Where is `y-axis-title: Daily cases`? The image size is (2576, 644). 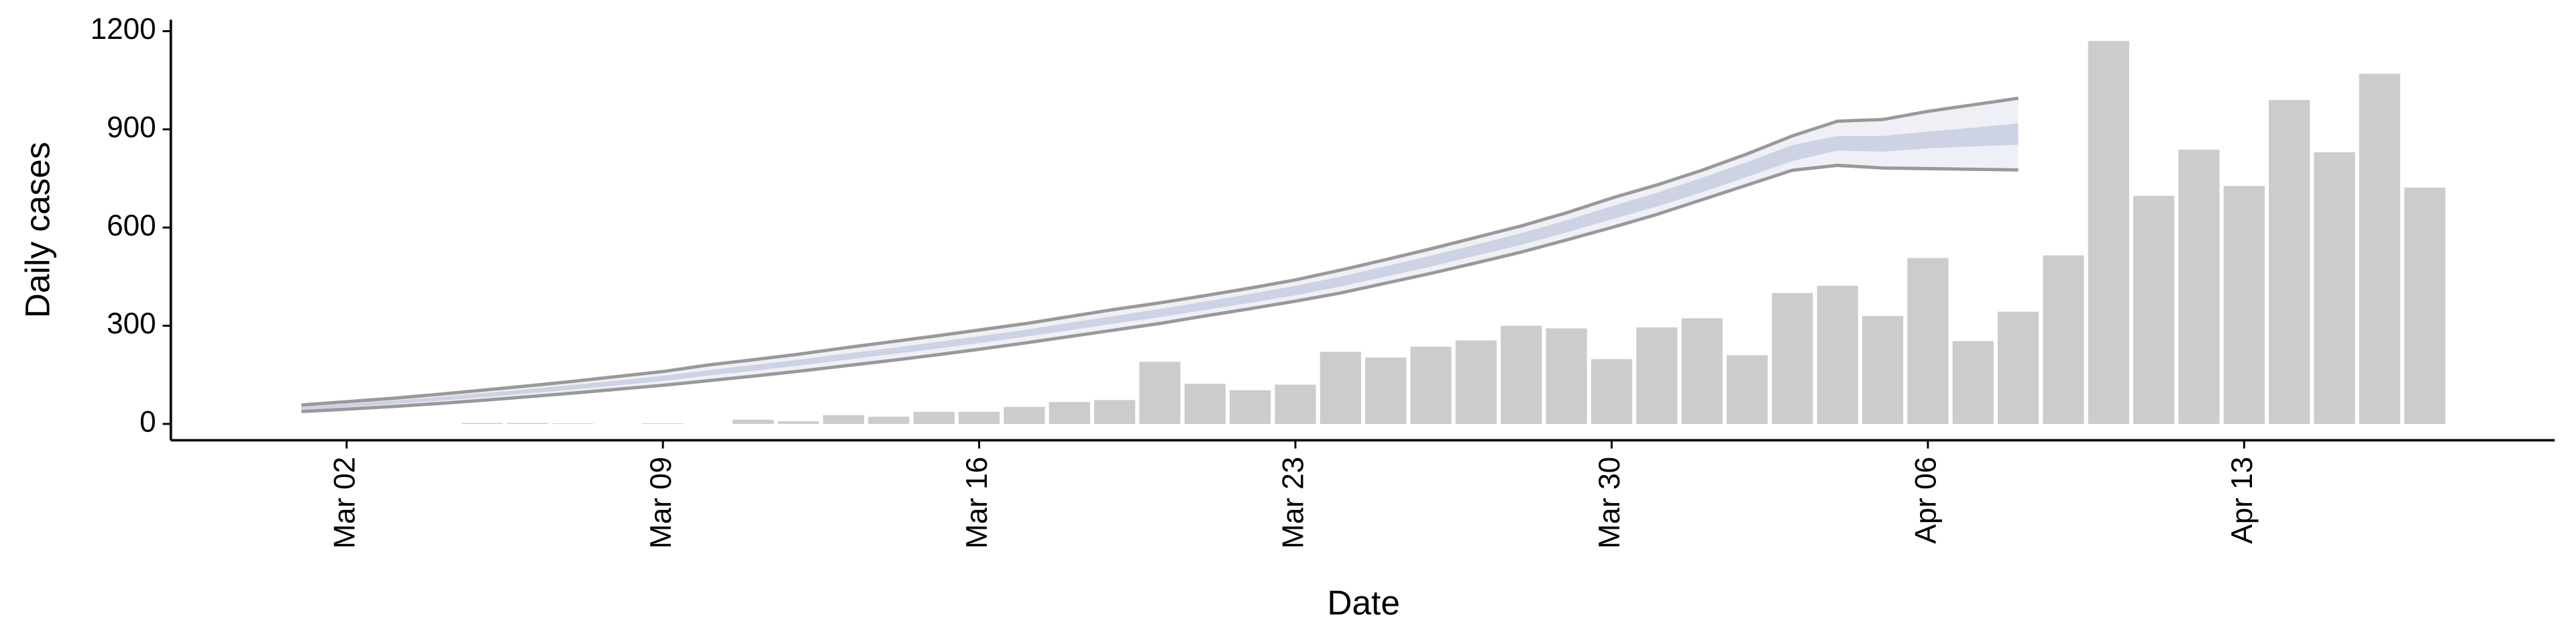 y-axis-title: Daily cases is located at coordinates (36, 230).